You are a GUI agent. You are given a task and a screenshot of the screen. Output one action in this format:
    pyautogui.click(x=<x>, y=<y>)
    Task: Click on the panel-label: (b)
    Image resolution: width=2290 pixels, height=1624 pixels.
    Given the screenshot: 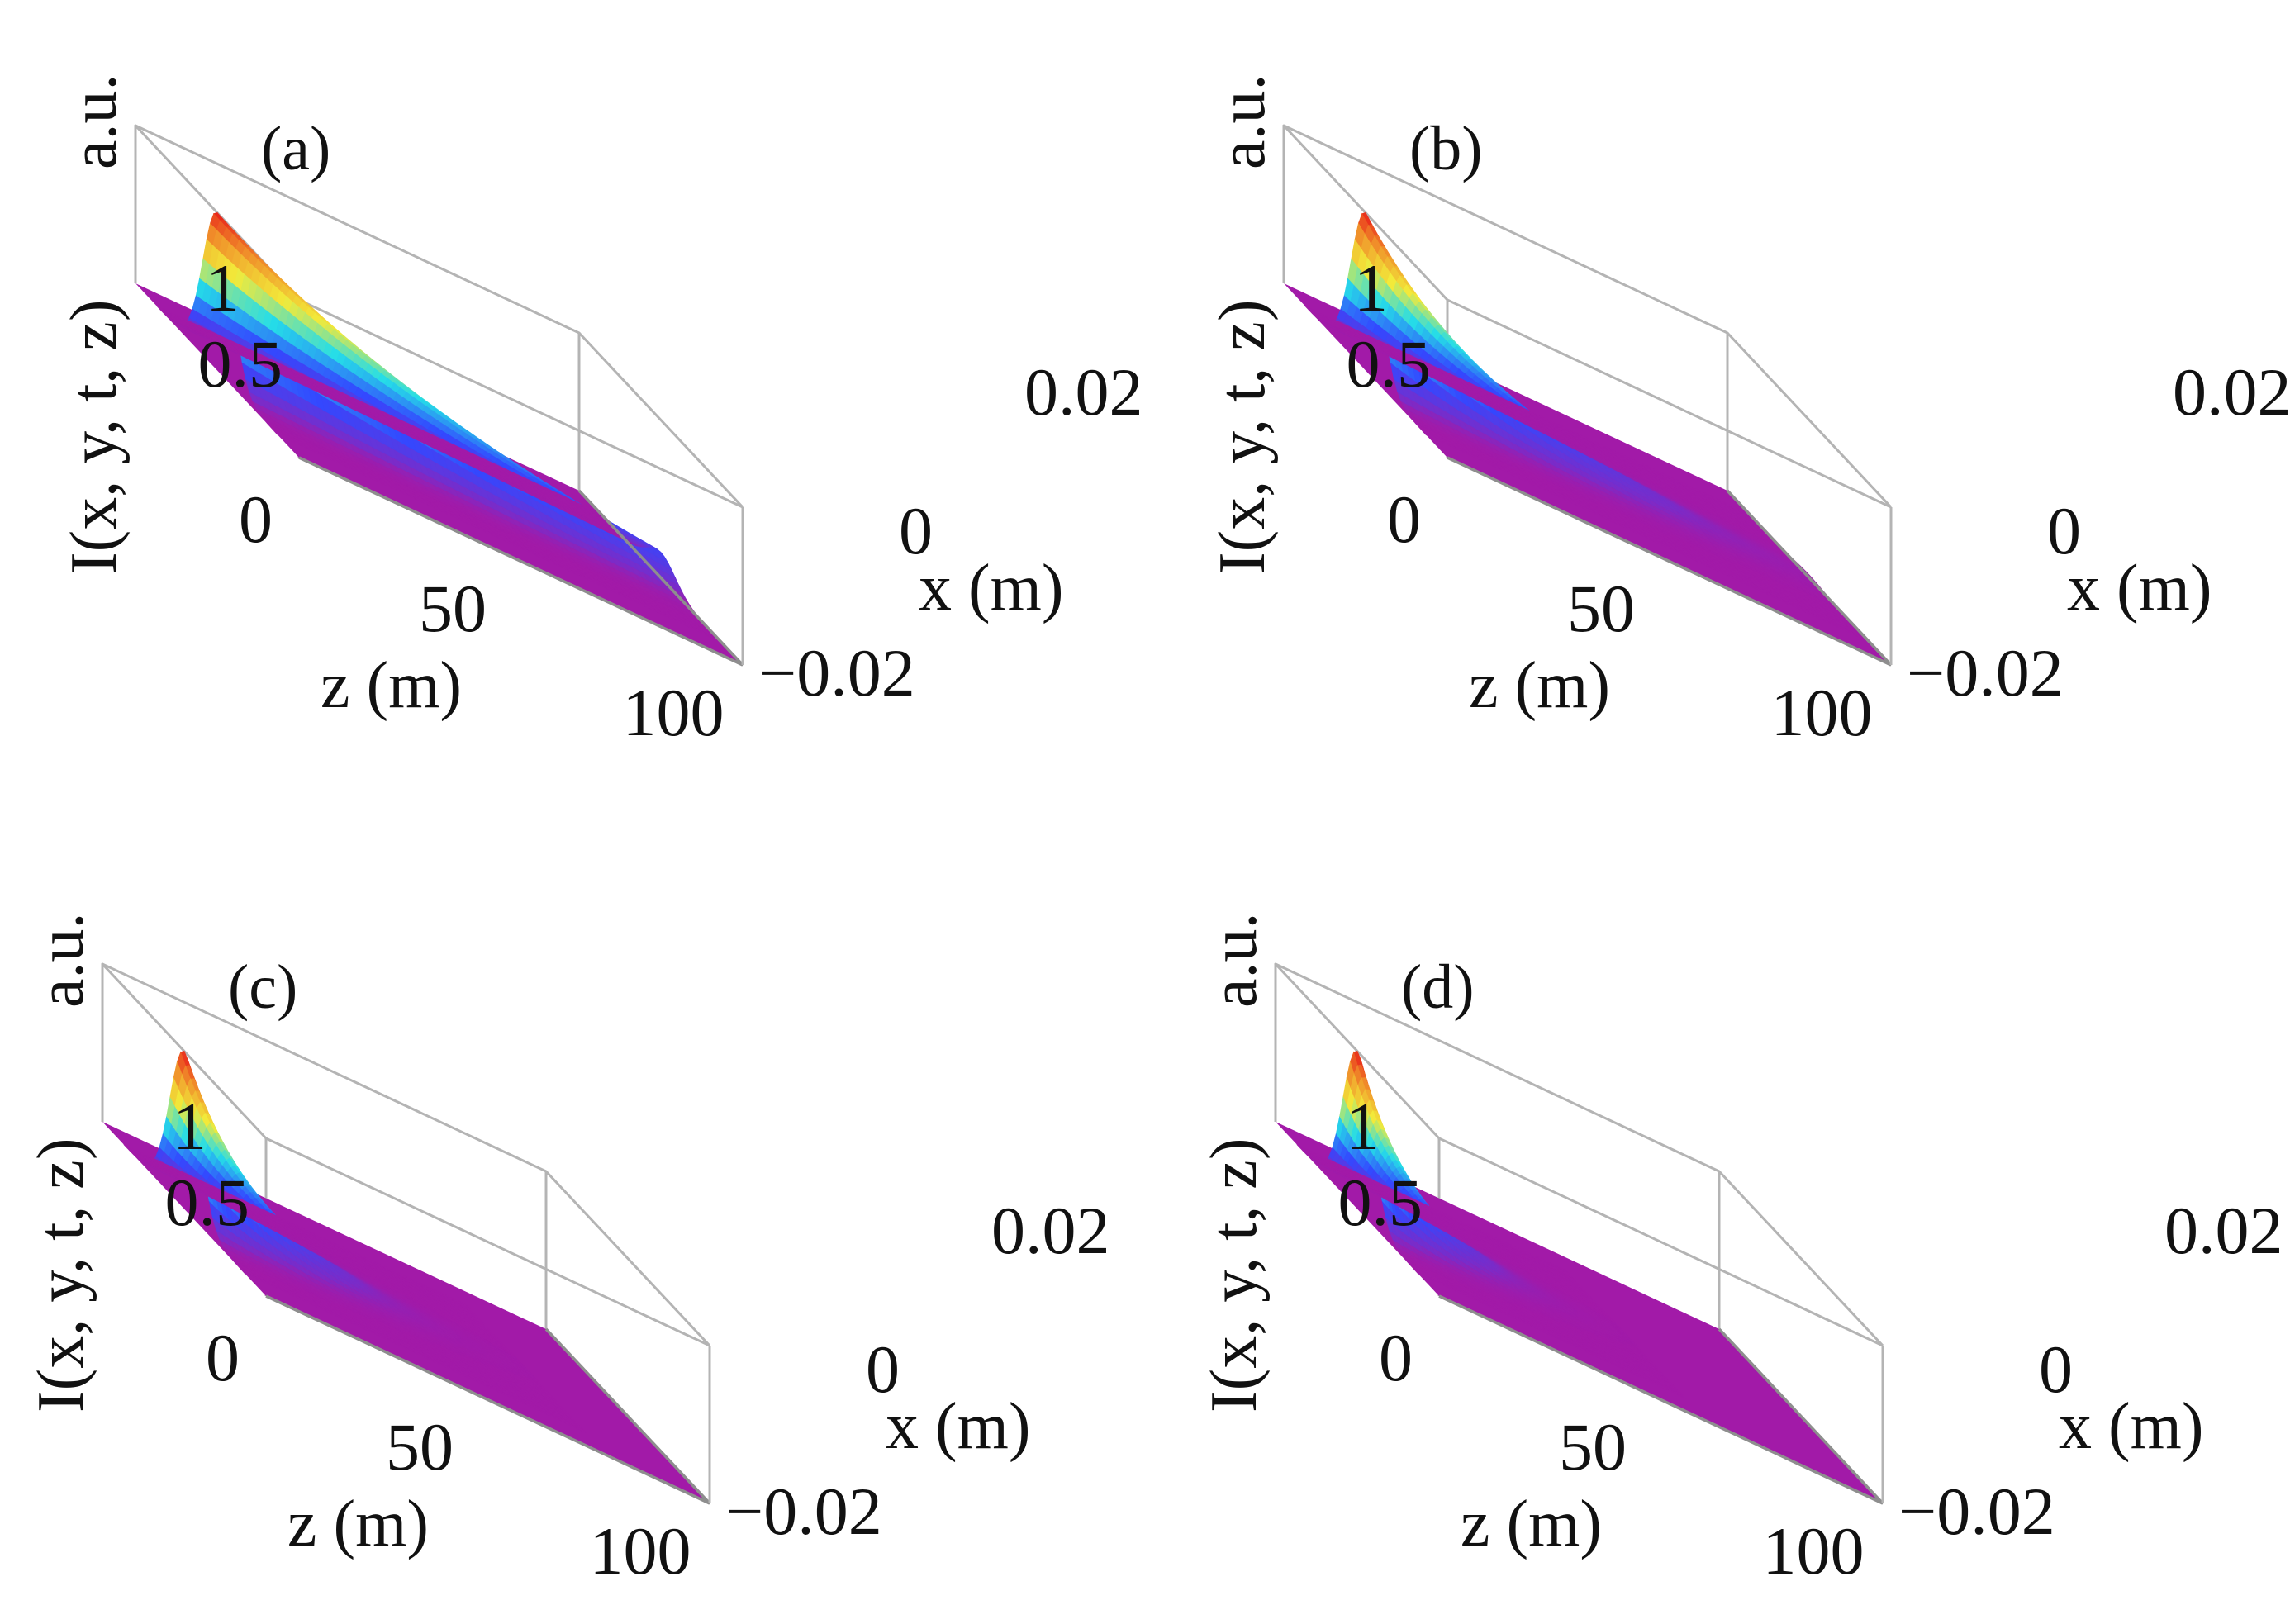 What is the action you would take?
    pyautogui.click(x=1446, y=148)
    